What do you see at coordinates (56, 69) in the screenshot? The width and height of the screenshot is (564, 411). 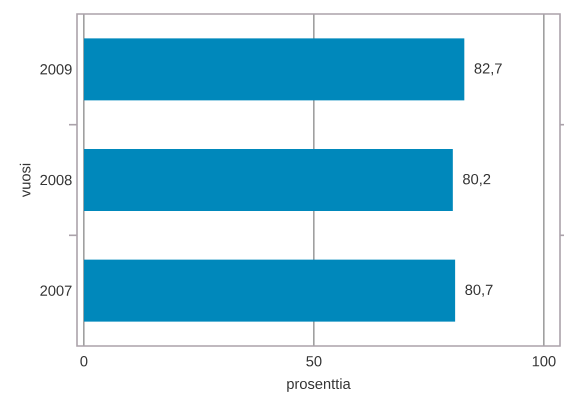 I see `y-tick-label: 2009` at bounding box center [56, 69].